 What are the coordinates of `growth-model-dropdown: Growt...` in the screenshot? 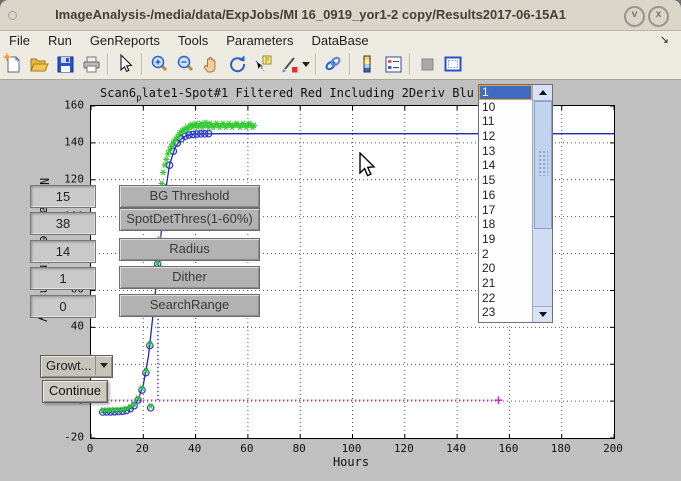 It's located at (76, 366).